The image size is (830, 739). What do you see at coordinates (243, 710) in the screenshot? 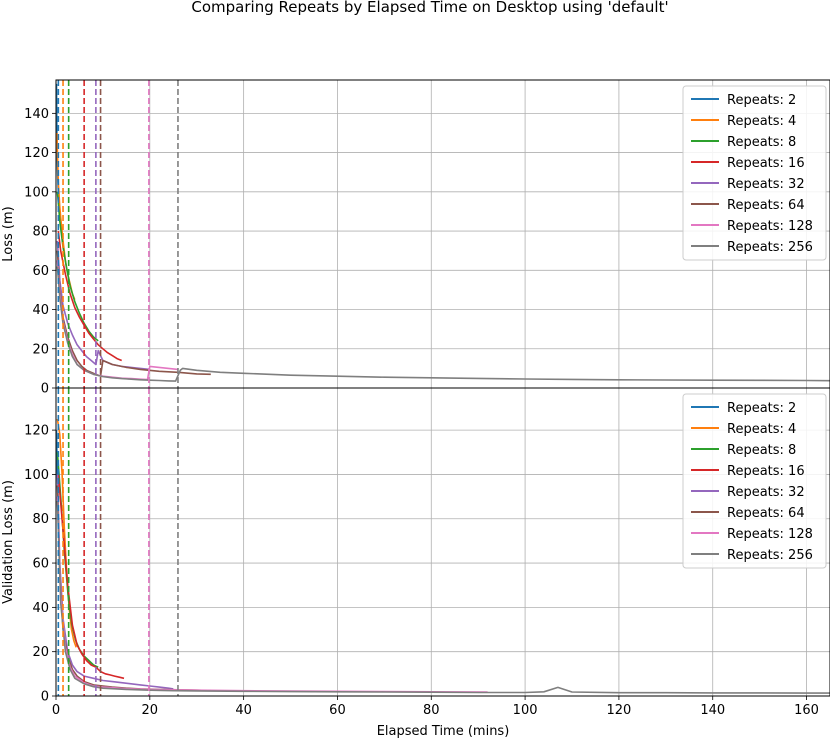
I see `x-tick-label: 40` at bounding box center [243, 710].